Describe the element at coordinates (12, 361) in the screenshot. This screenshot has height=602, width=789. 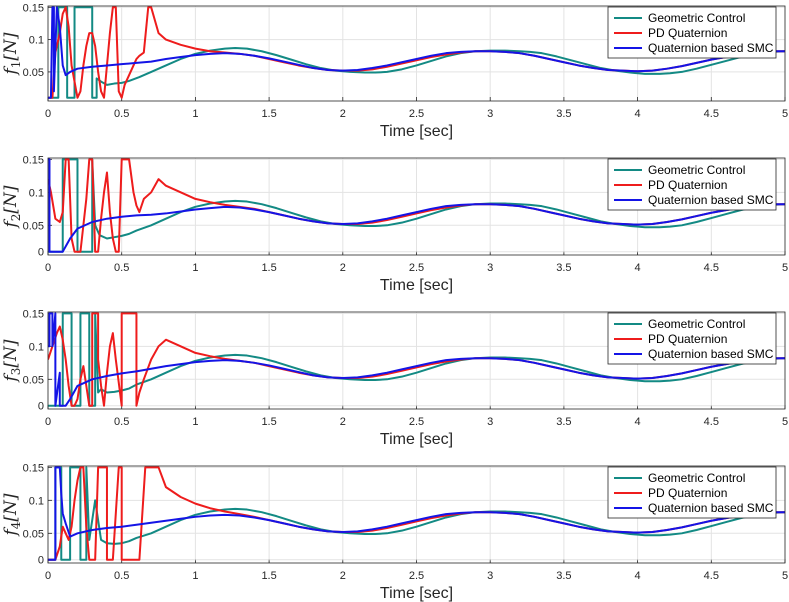
I see `y-axis-label: f3[N]` at that location.